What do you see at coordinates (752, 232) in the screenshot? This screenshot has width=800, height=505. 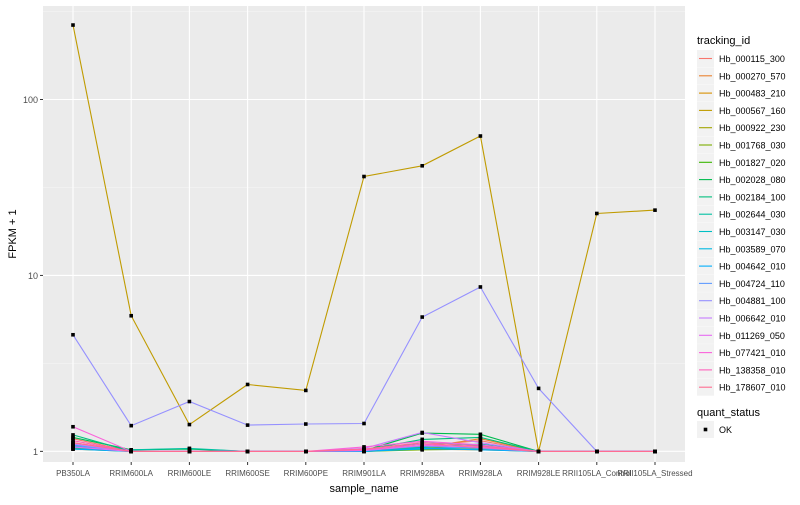 I see `legend-label: Hb_003147_030` at bounding box center [752, 232].